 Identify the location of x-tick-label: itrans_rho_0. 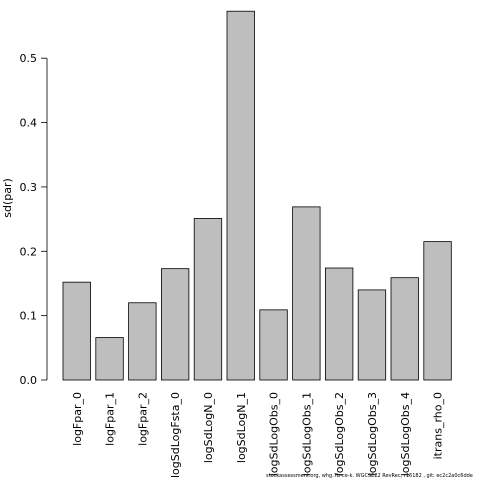
(438, 425).